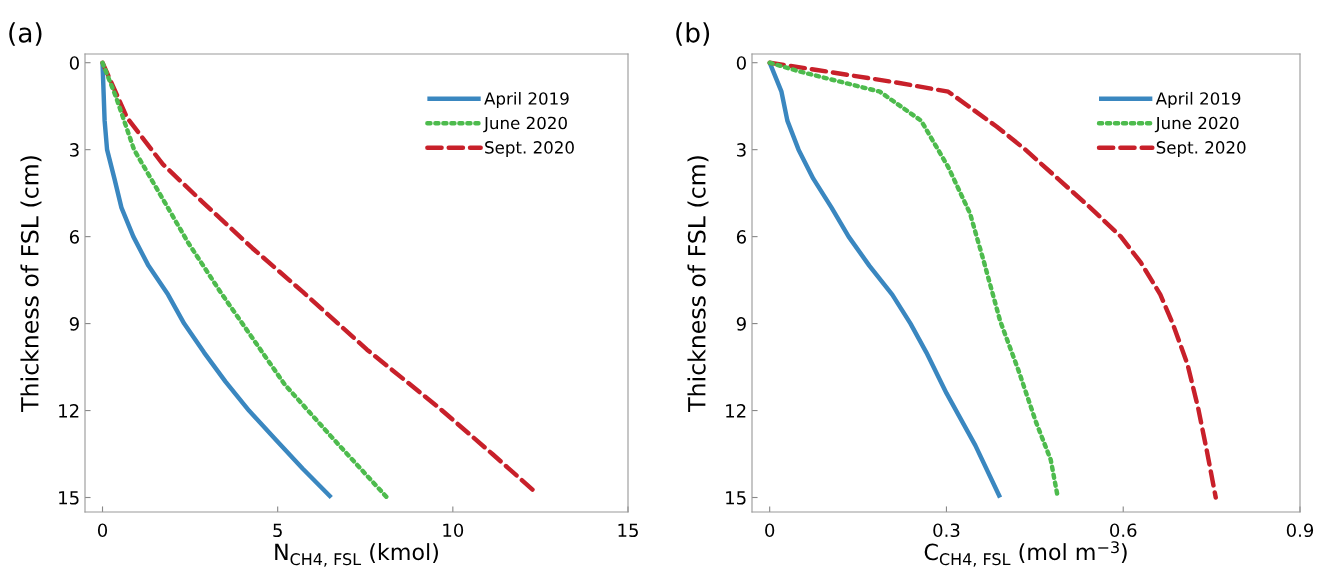 The image size is (1321, 585). Describe the element at coordinates (277, 530) in the screenshot. I see `x-tick-label: 5` at that location.